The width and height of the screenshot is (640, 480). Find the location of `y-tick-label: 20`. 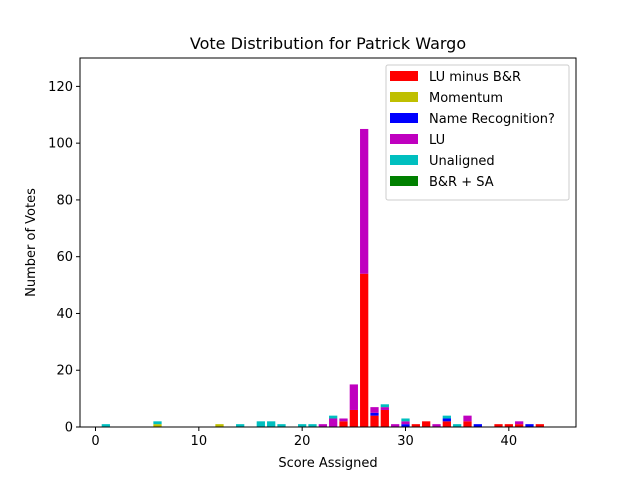

y-tick-label: 20 is located at coordinates (64, 371).